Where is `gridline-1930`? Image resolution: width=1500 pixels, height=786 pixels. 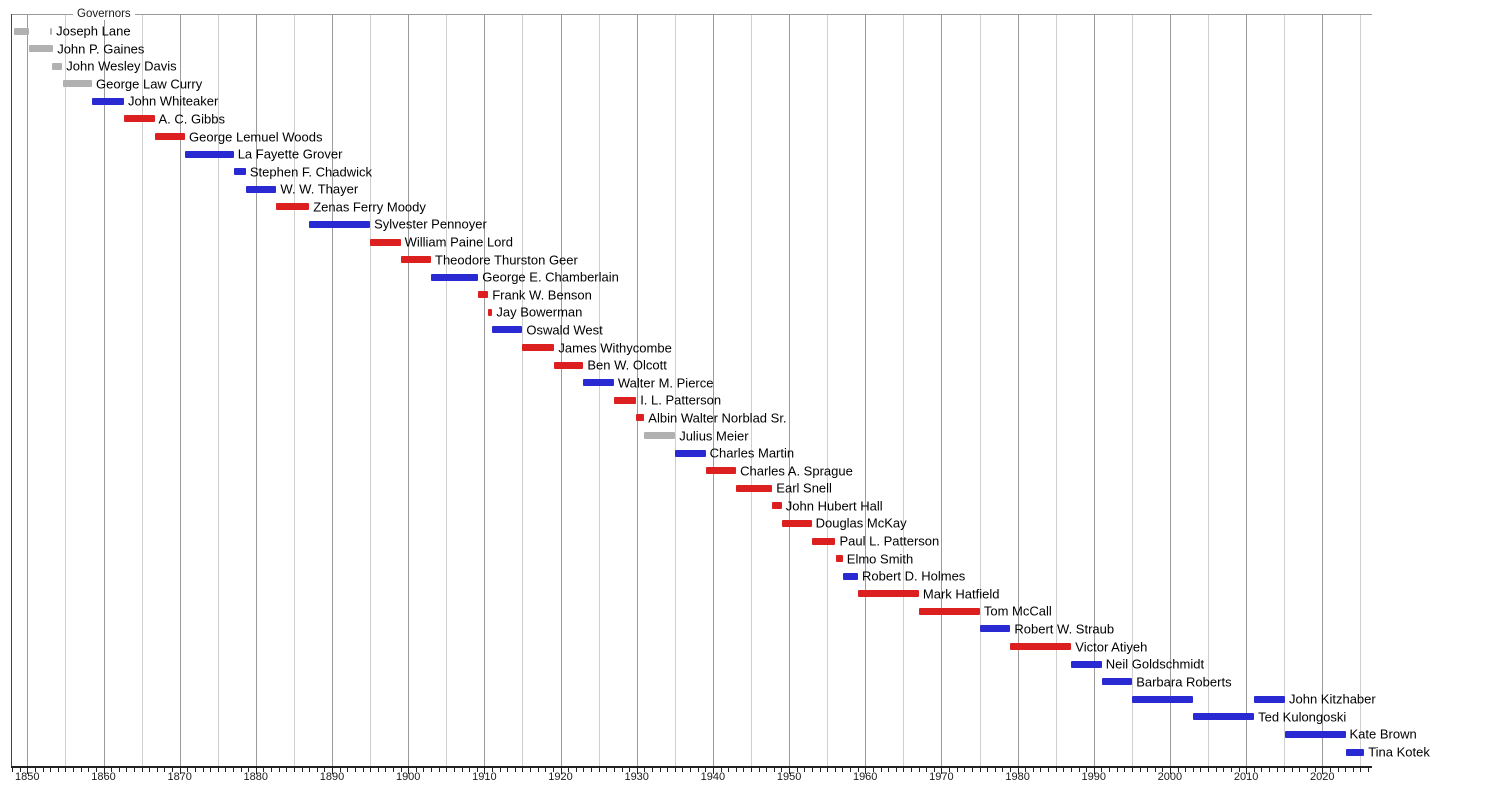 gridline-1930 is located at coordinates (637, 390).